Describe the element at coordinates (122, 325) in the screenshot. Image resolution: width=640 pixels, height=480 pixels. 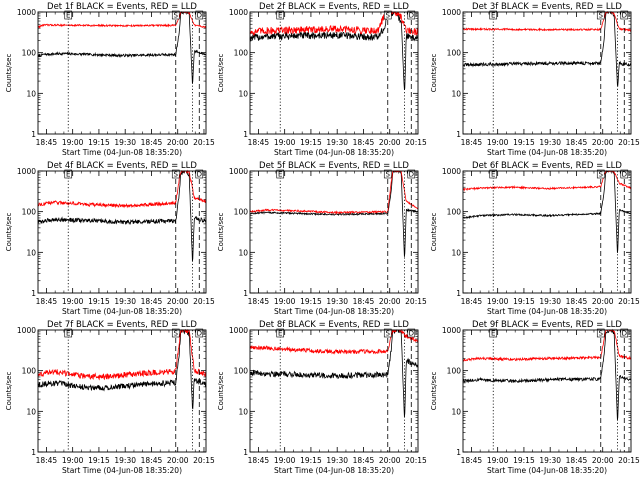
I see `chart-title: Det 7f BLACK = Events, RED = LLD` at that location.